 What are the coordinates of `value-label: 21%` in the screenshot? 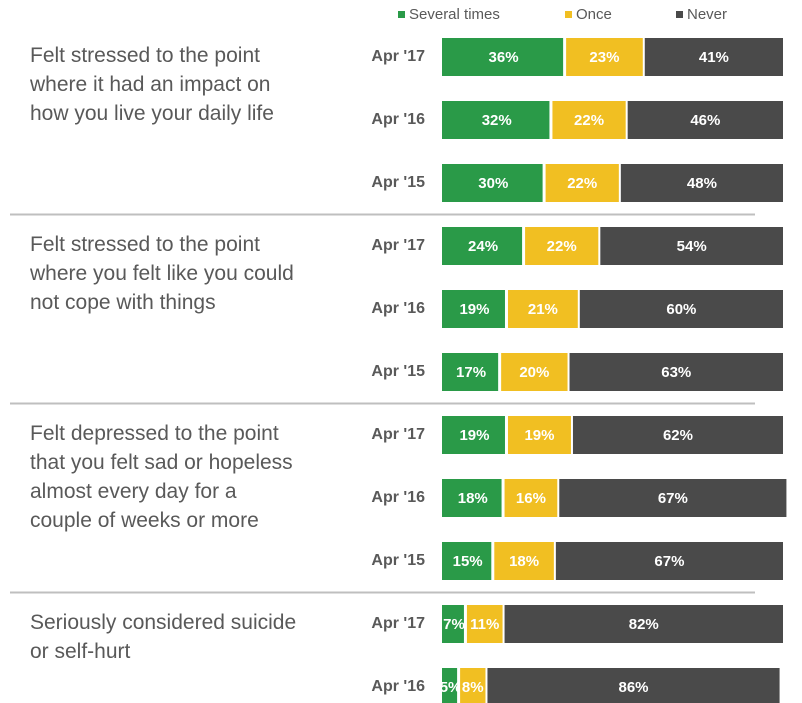 It's located at (543, 309).